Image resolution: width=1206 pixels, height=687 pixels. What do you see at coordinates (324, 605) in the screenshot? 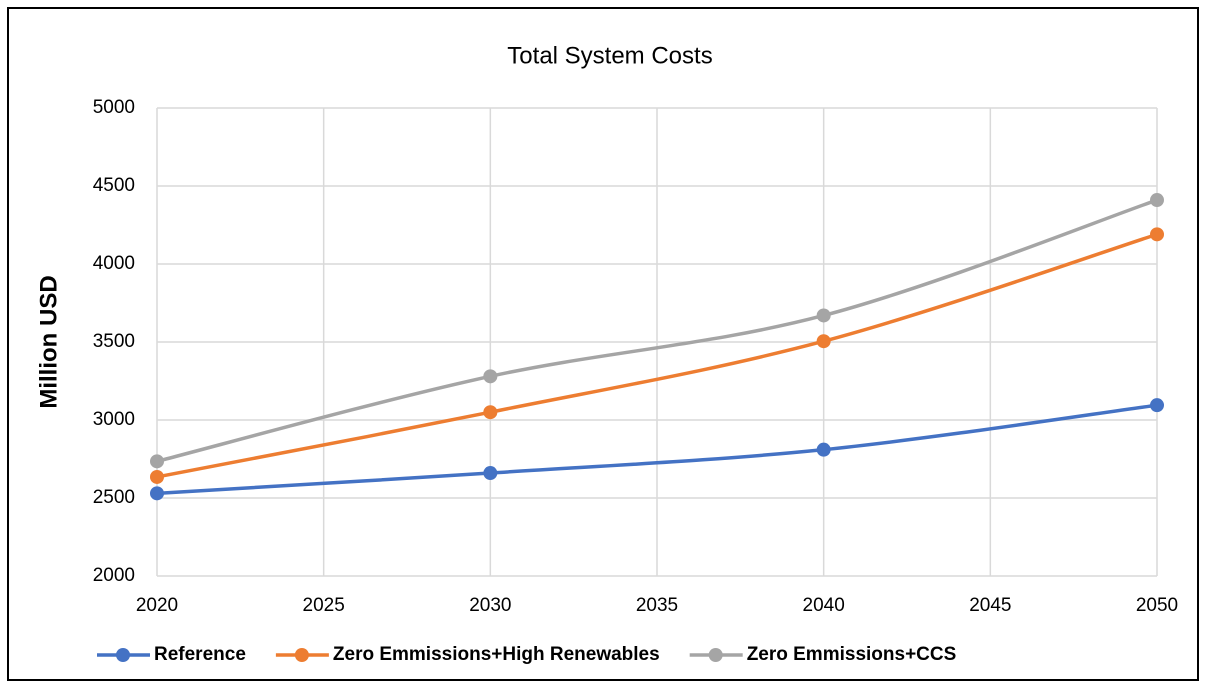
I see `x-tick-label: 2025` at bounding box center [324, 605].